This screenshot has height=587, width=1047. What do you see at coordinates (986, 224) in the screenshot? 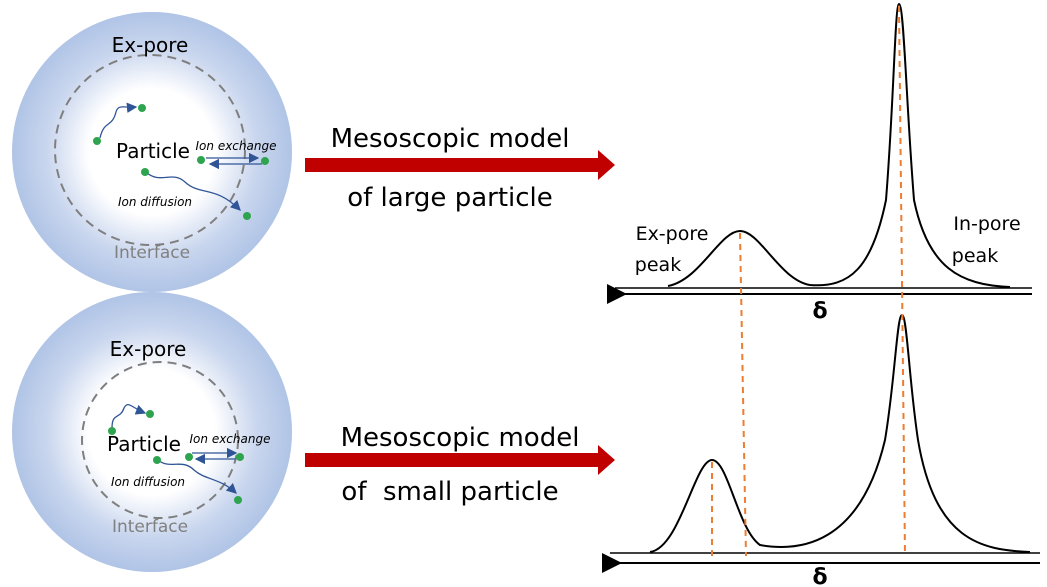
I see `in-pore-peak-label: In-pore` at bounding box center [986, 224].